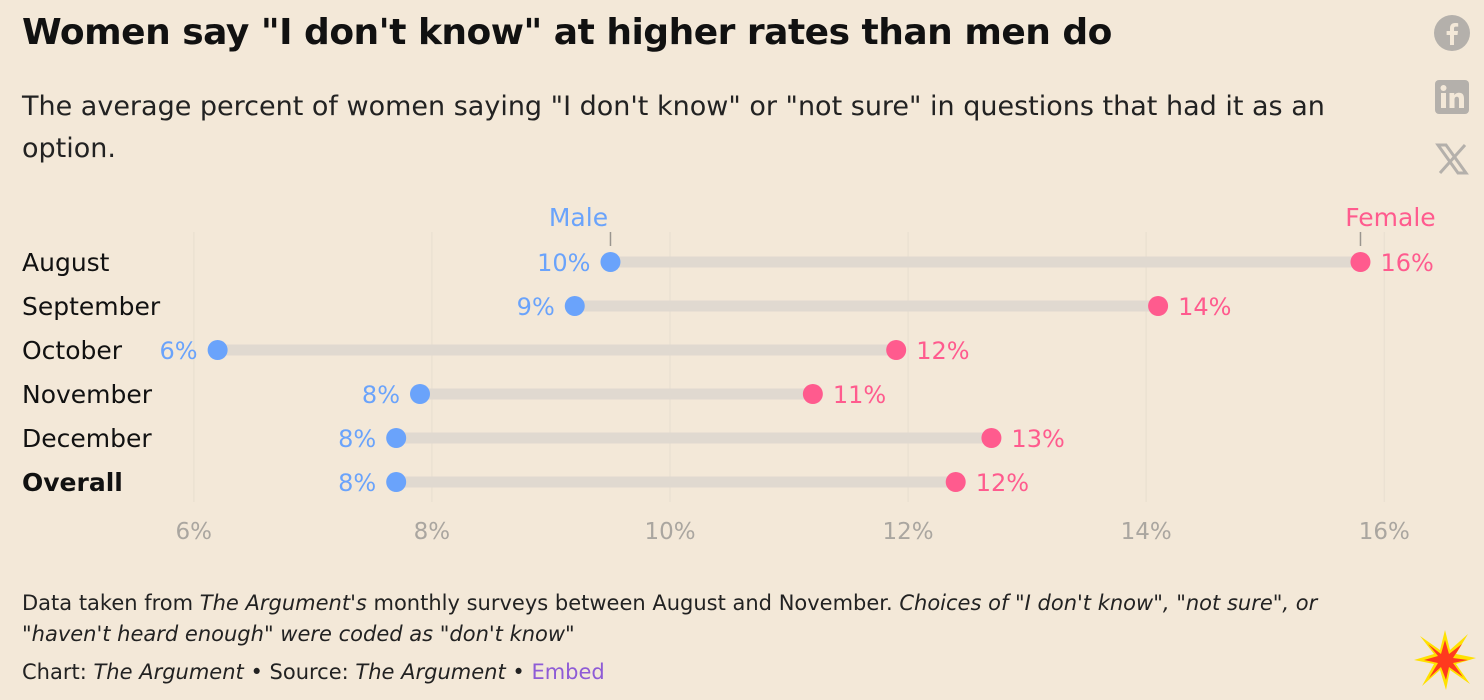  Describe the element at coordinates (568, 672) in the screenshot. I see `embed-link: Embed` at that location.